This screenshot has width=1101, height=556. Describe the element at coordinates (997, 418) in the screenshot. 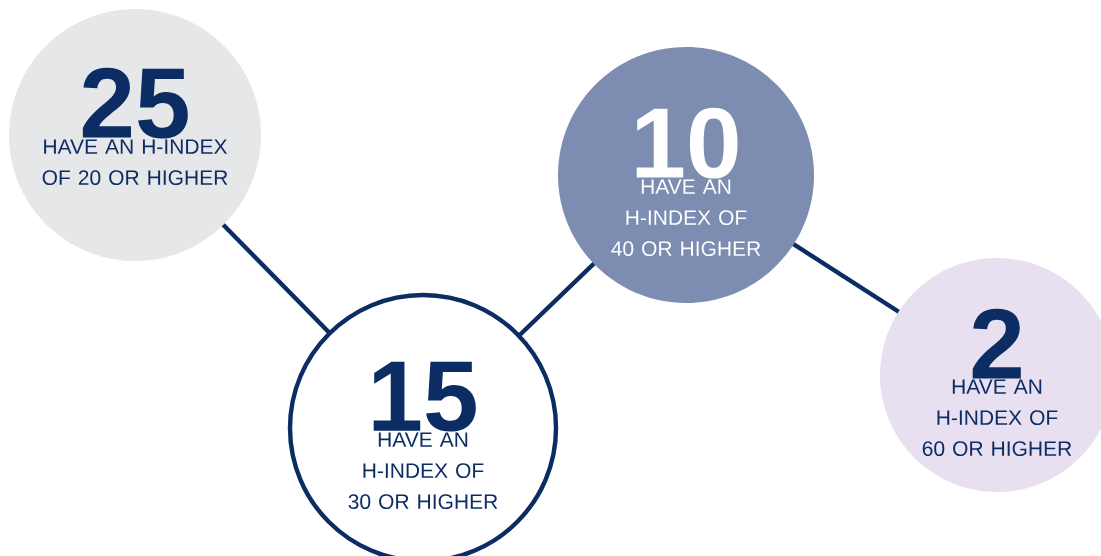

I see `category-label: HAVE AN H-INDEX OF 60 OR HIGHER` at that location.